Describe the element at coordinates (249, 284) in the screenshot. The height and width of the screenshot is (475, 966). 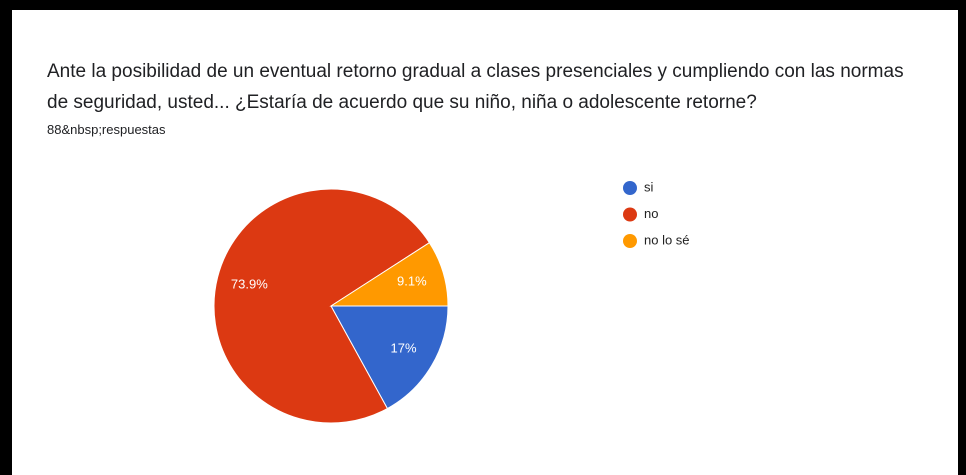
I see `slice-label: 73.9%` at that location.